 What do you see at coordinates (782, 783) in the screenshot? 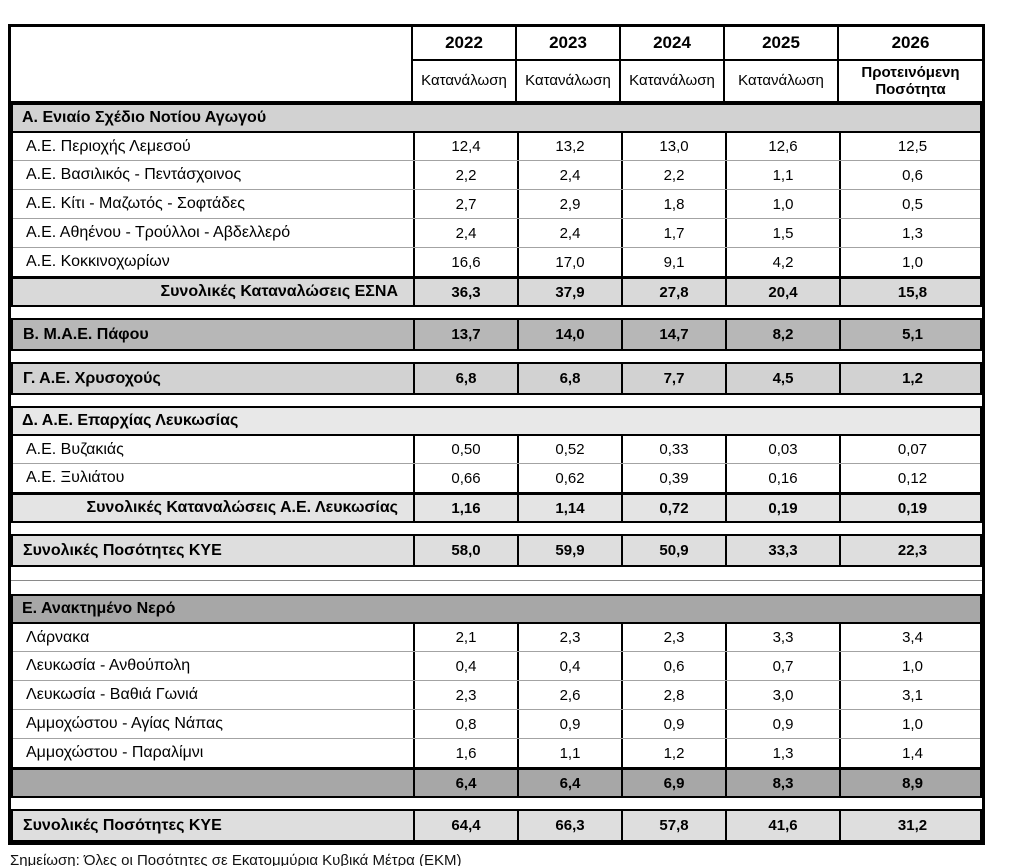
I see `value-cell: 8,3` at bounding box center [782, 783].